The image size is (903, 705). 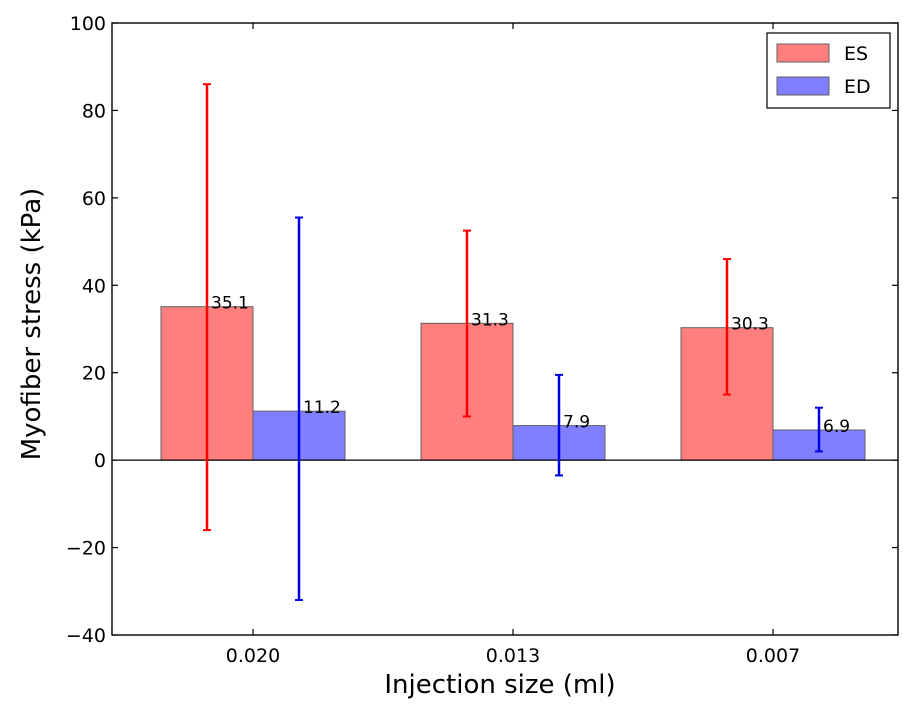 What do you see at coordinates (100, 461) in the screenshot?
I see `y-tick-label-2: 0` at bounding box center [100, 461].